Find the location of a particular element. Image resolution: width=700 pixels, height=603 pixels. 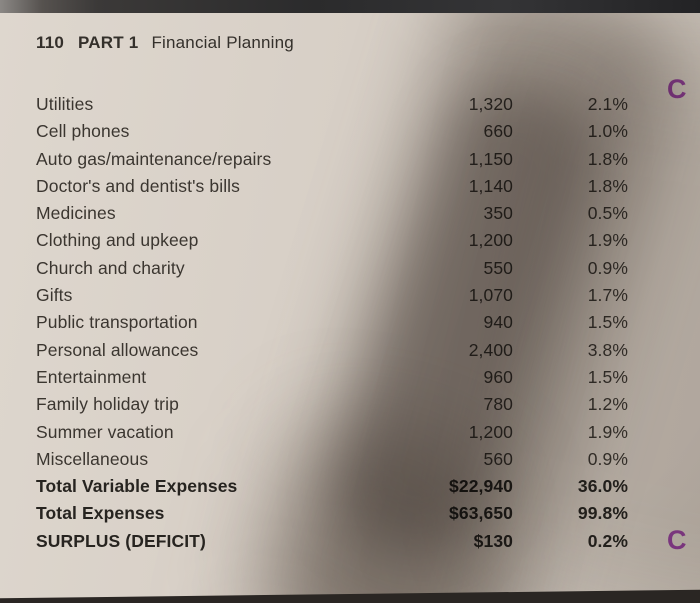

table-row: Cell phones 660 1.0% is located at coordinates (332, 131).